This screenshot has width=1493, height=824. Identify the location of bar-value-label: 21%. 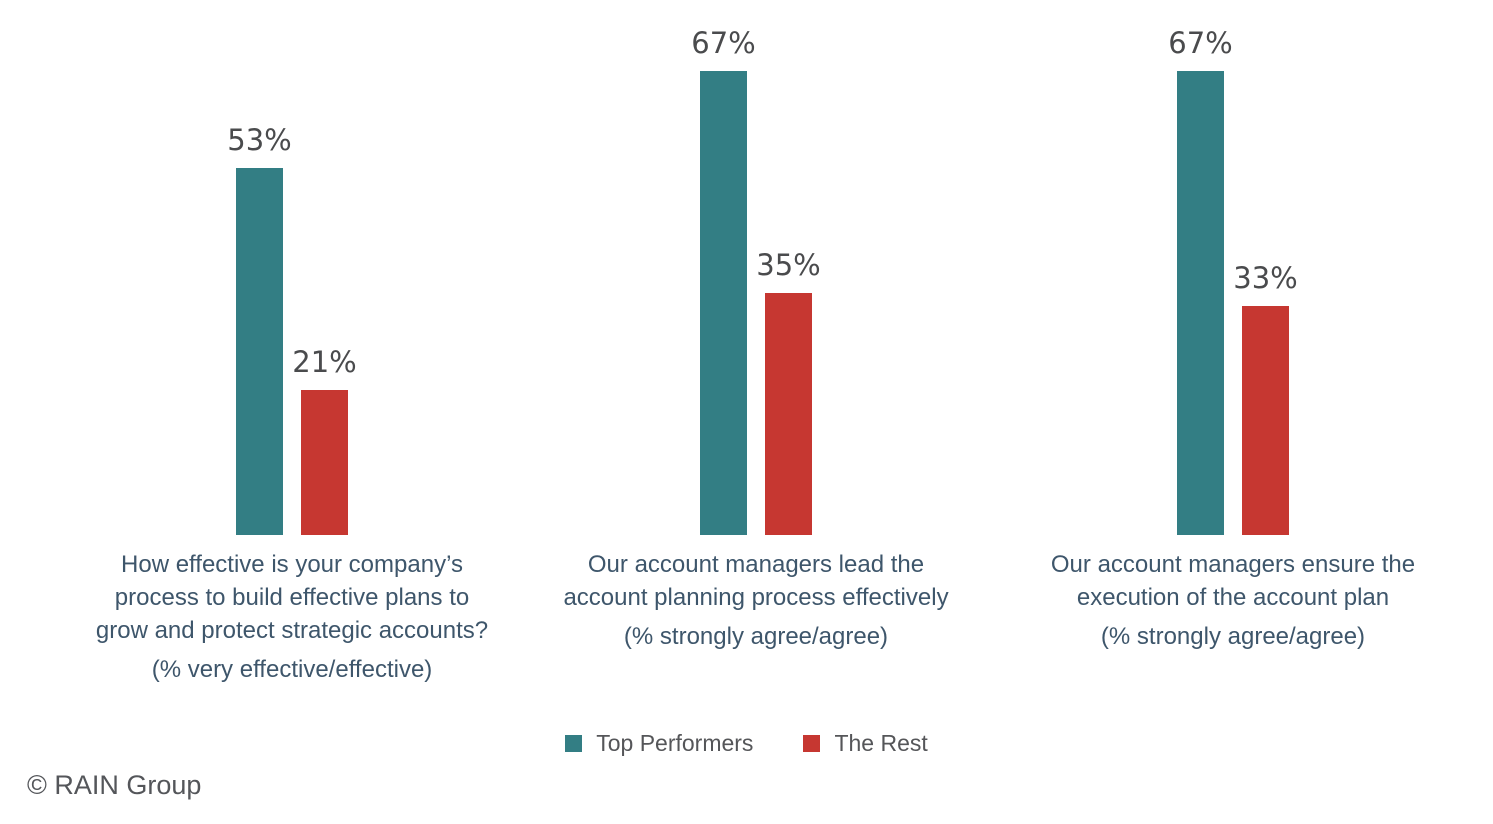
(324, 362).